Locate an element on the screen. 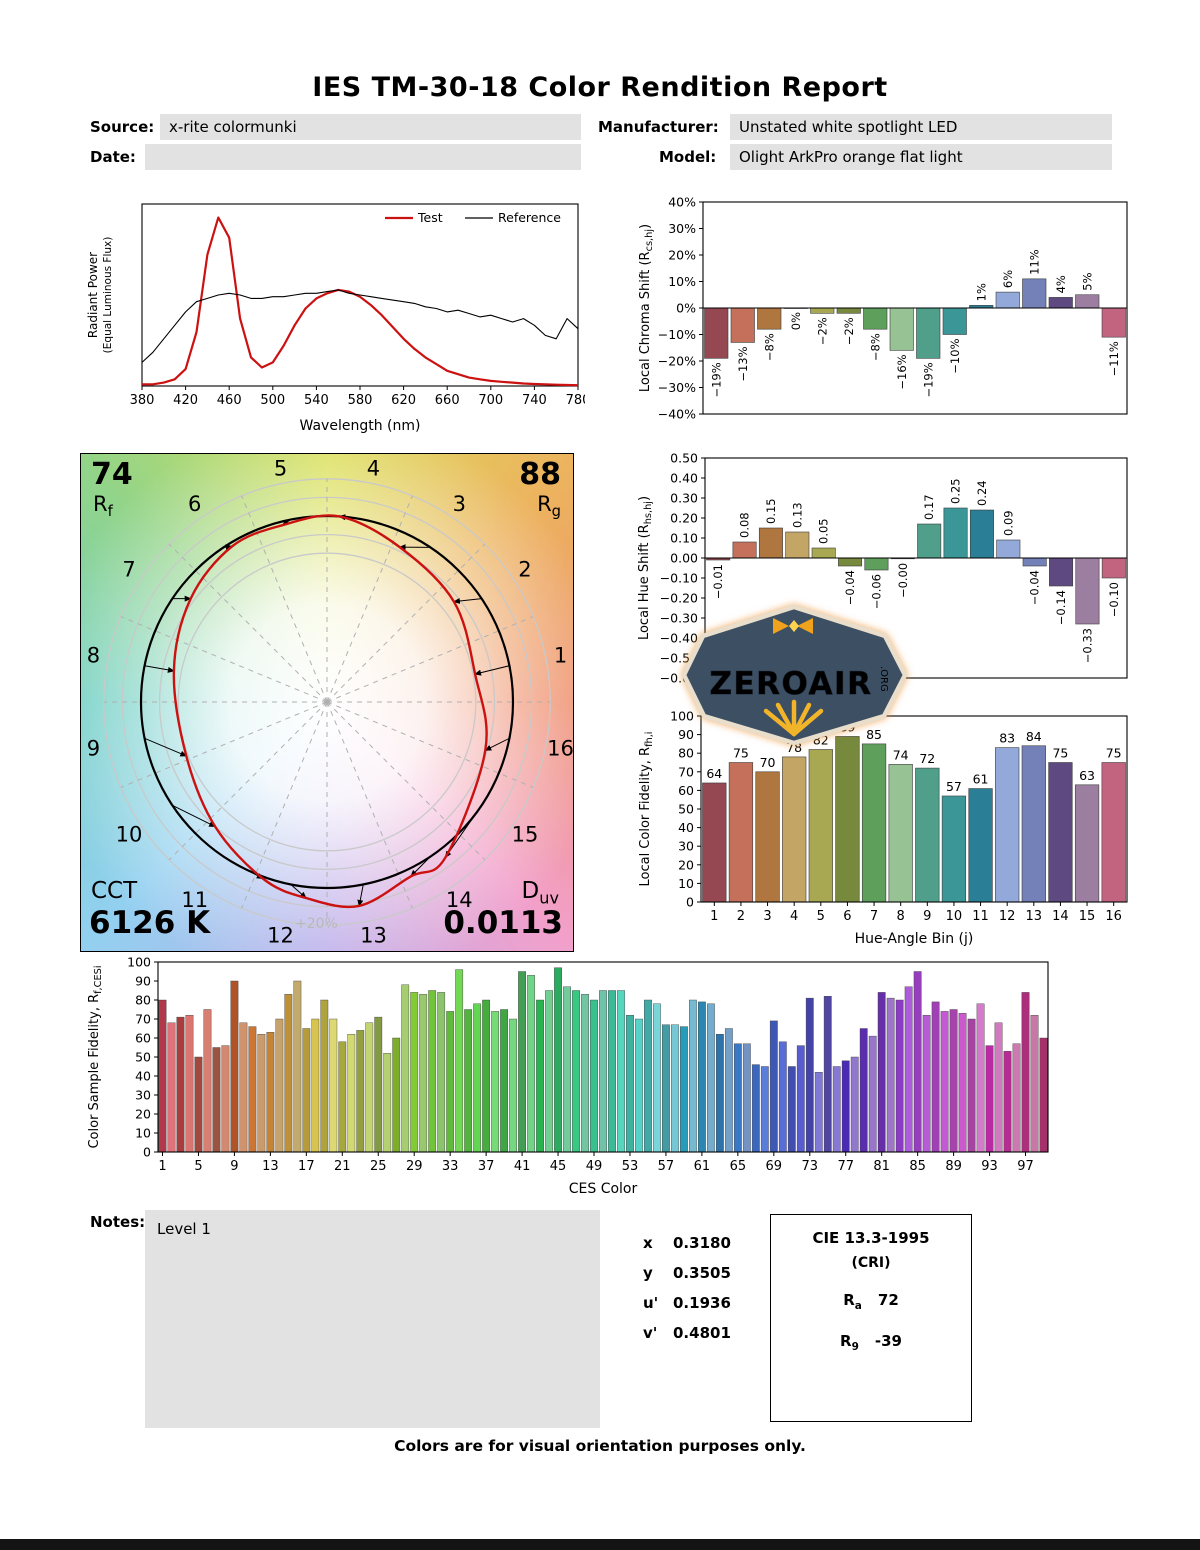 The height and width of the screenshot is (1550, 1200). svg-text: −0.14 is located at coordinates (1061, 607).